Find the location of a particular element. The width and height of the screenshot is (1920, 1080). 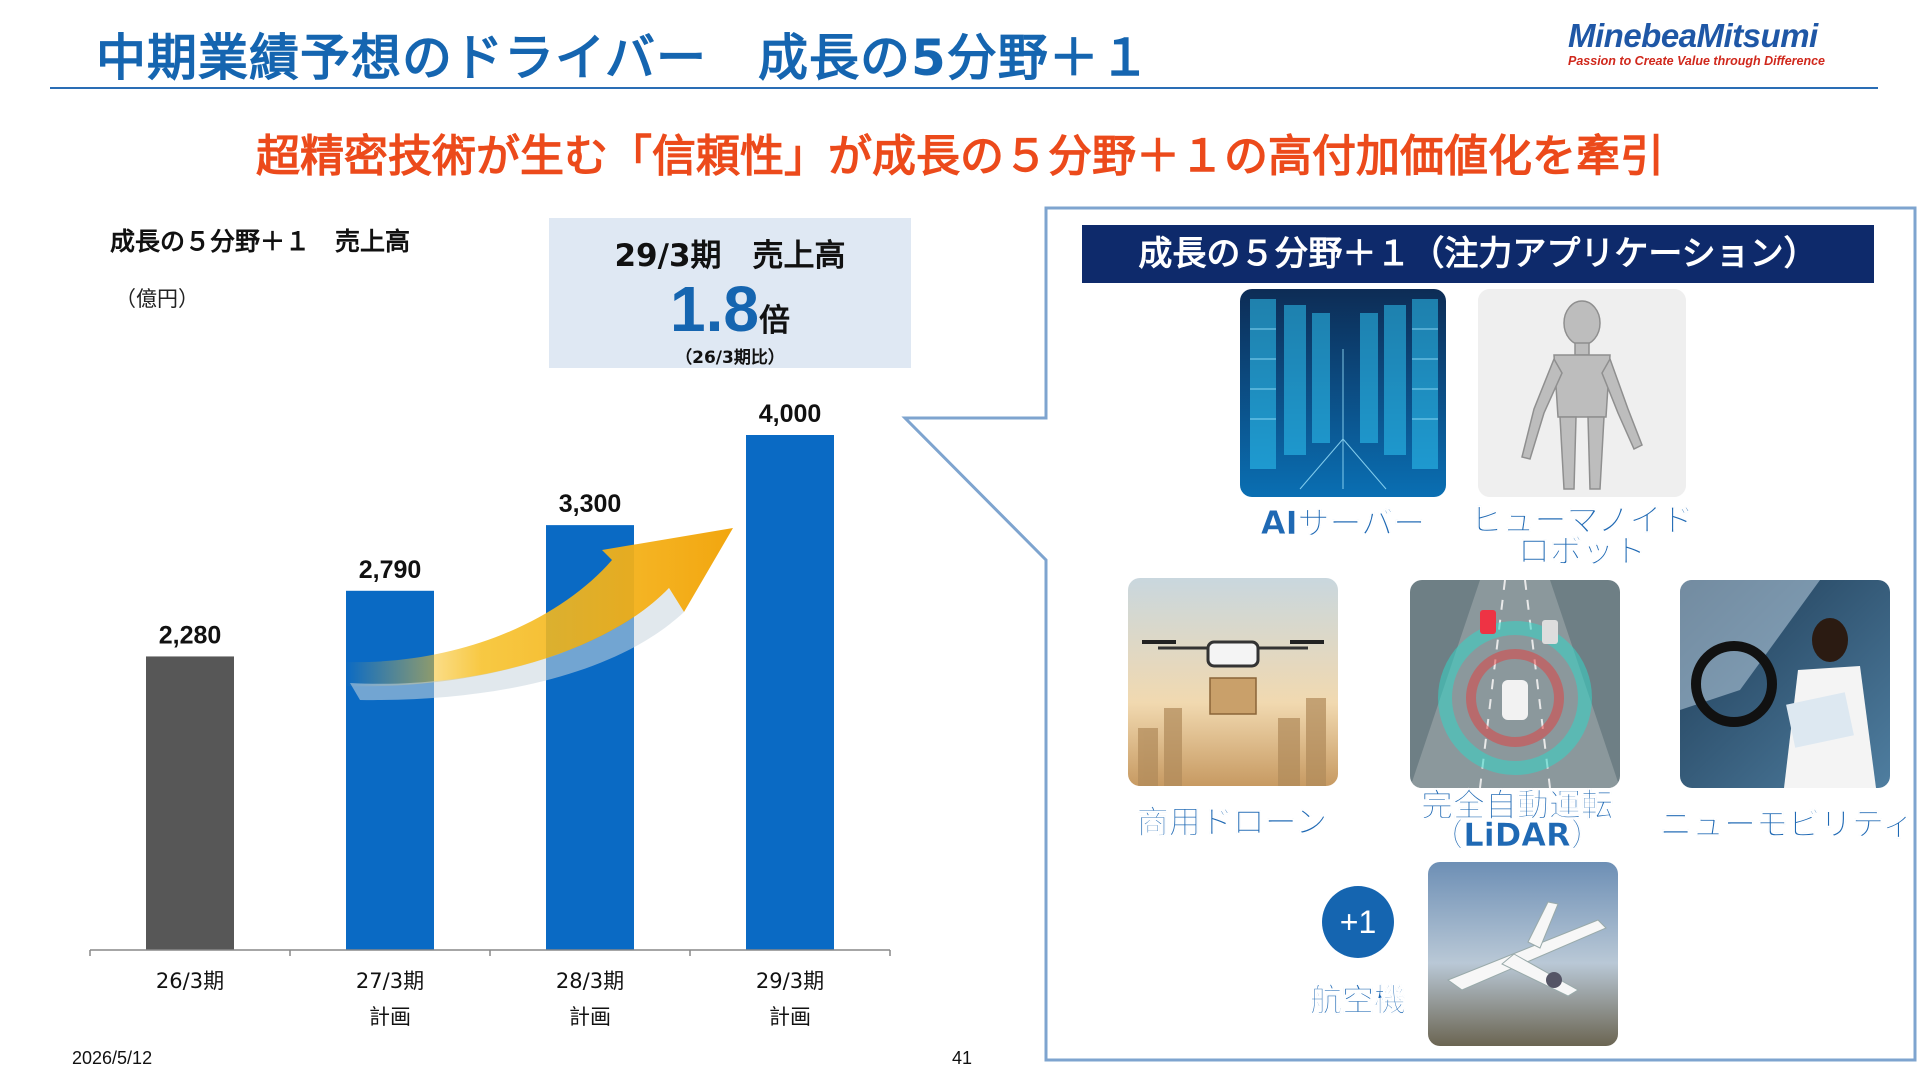

bar-value-label: 4,000 is located at coordinates (790, 414).